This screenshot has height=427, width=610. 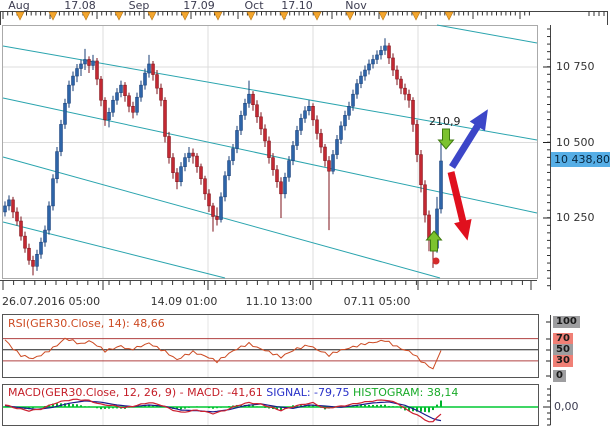 I want to click on rsi-scale-label: 70, so click(x=563, y=339).